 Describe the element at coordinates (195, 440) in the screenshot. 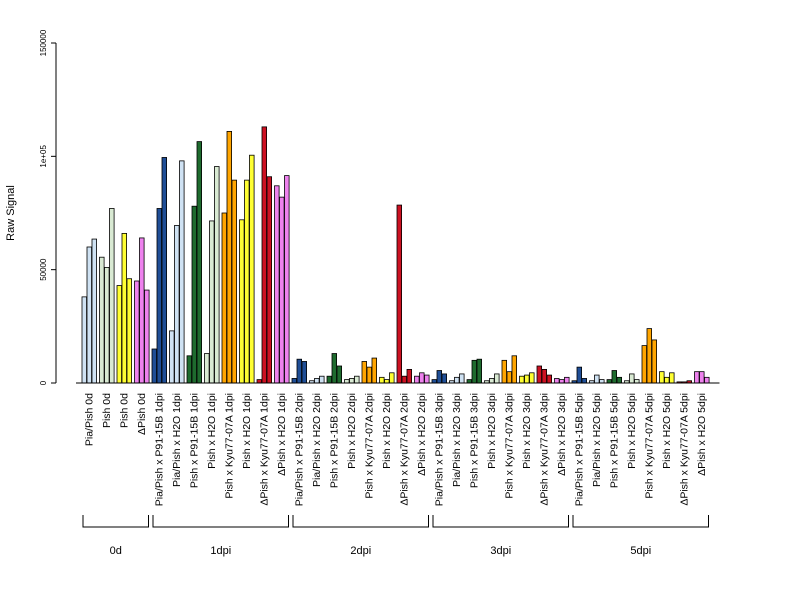

I see `x-tick-label: Pish x P91-15B 1dpi` at that location.